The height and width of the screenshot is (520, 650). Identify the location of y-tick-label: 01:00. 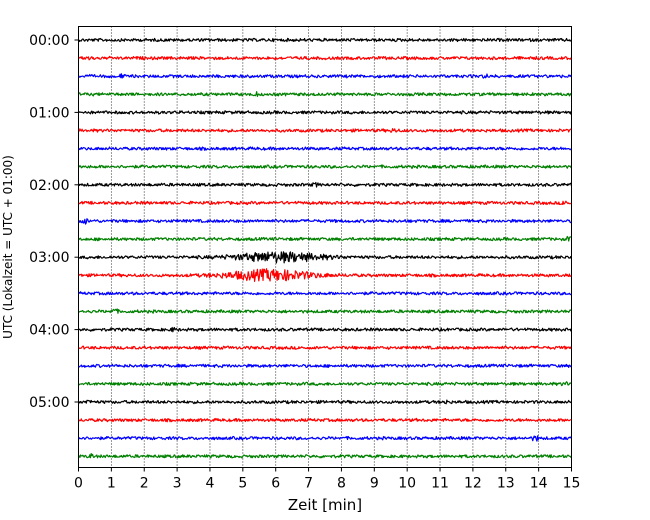
(49, 113).